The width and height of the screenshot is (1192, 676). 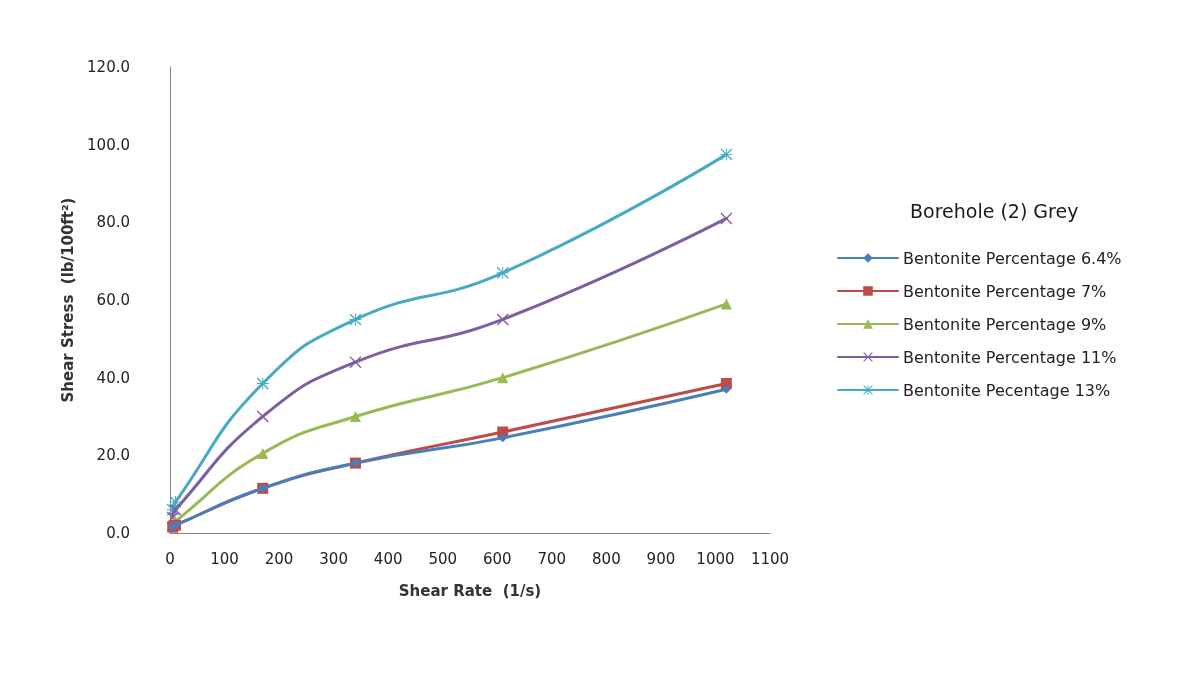 What do you see at coordinates (113, 377) in the screenshot?
I see `y-tick-label: 40.0` at bounding box center [113, 377].